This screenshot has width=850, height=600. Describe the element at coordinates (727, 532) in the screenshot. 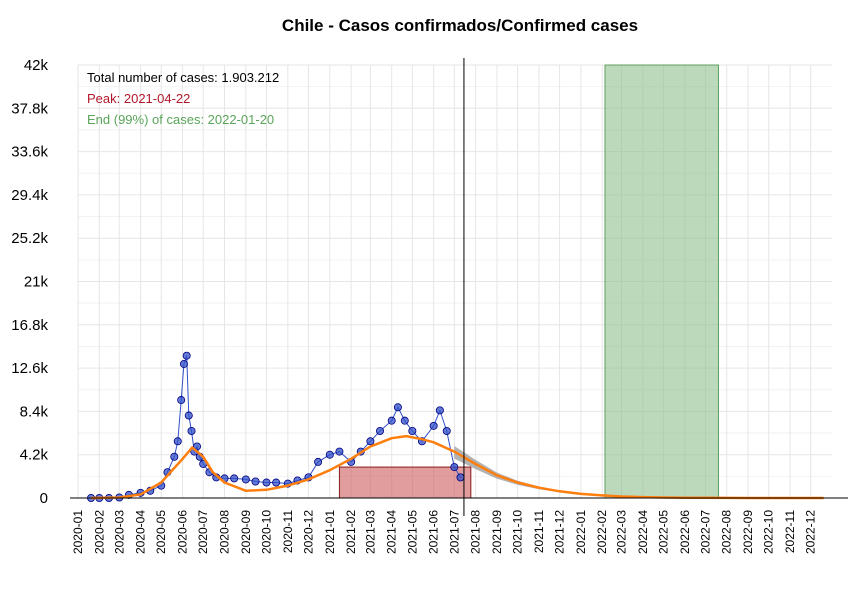

I see `x-tick-label: 2022-08` at that location.